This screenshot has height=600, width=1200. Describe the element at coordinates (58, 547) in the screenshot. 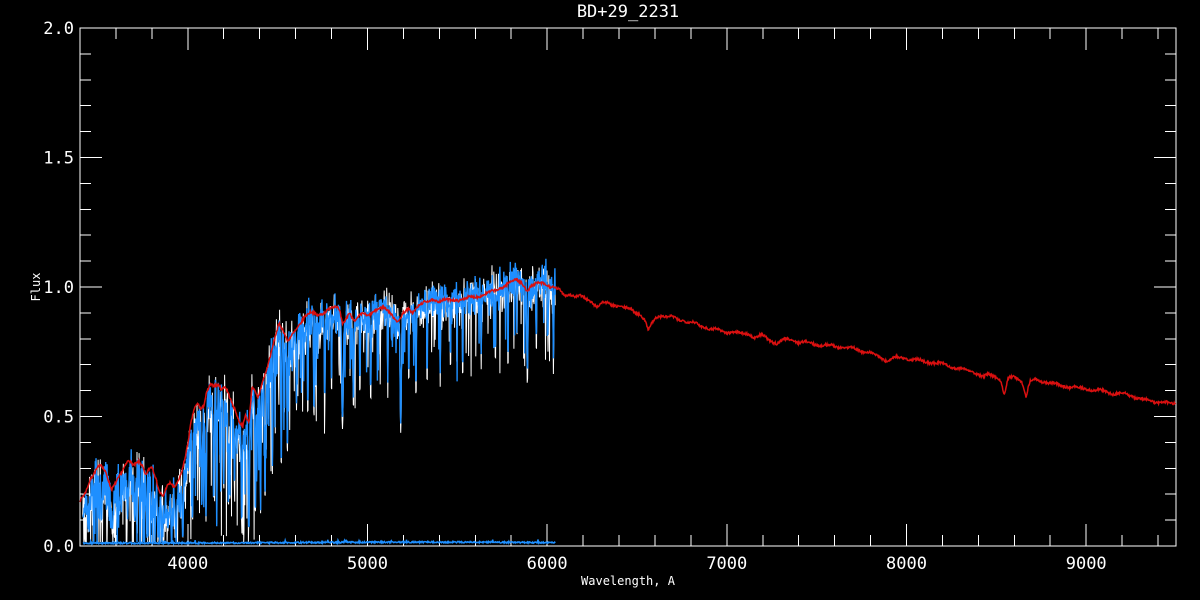

I see `y-tick-label: 0.0` at that location.